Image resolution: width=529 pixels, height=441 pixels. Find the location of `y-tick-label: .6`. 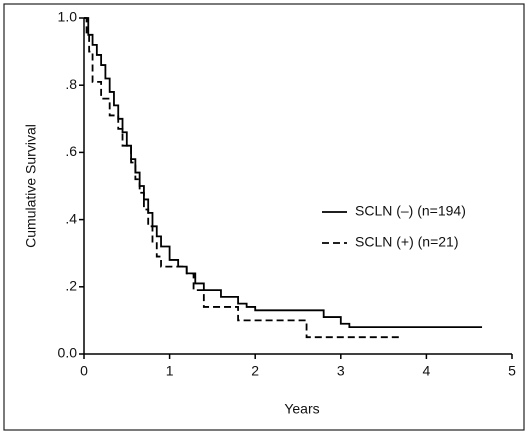

y-tick-label: .6 is located at coordinates (71, 151).